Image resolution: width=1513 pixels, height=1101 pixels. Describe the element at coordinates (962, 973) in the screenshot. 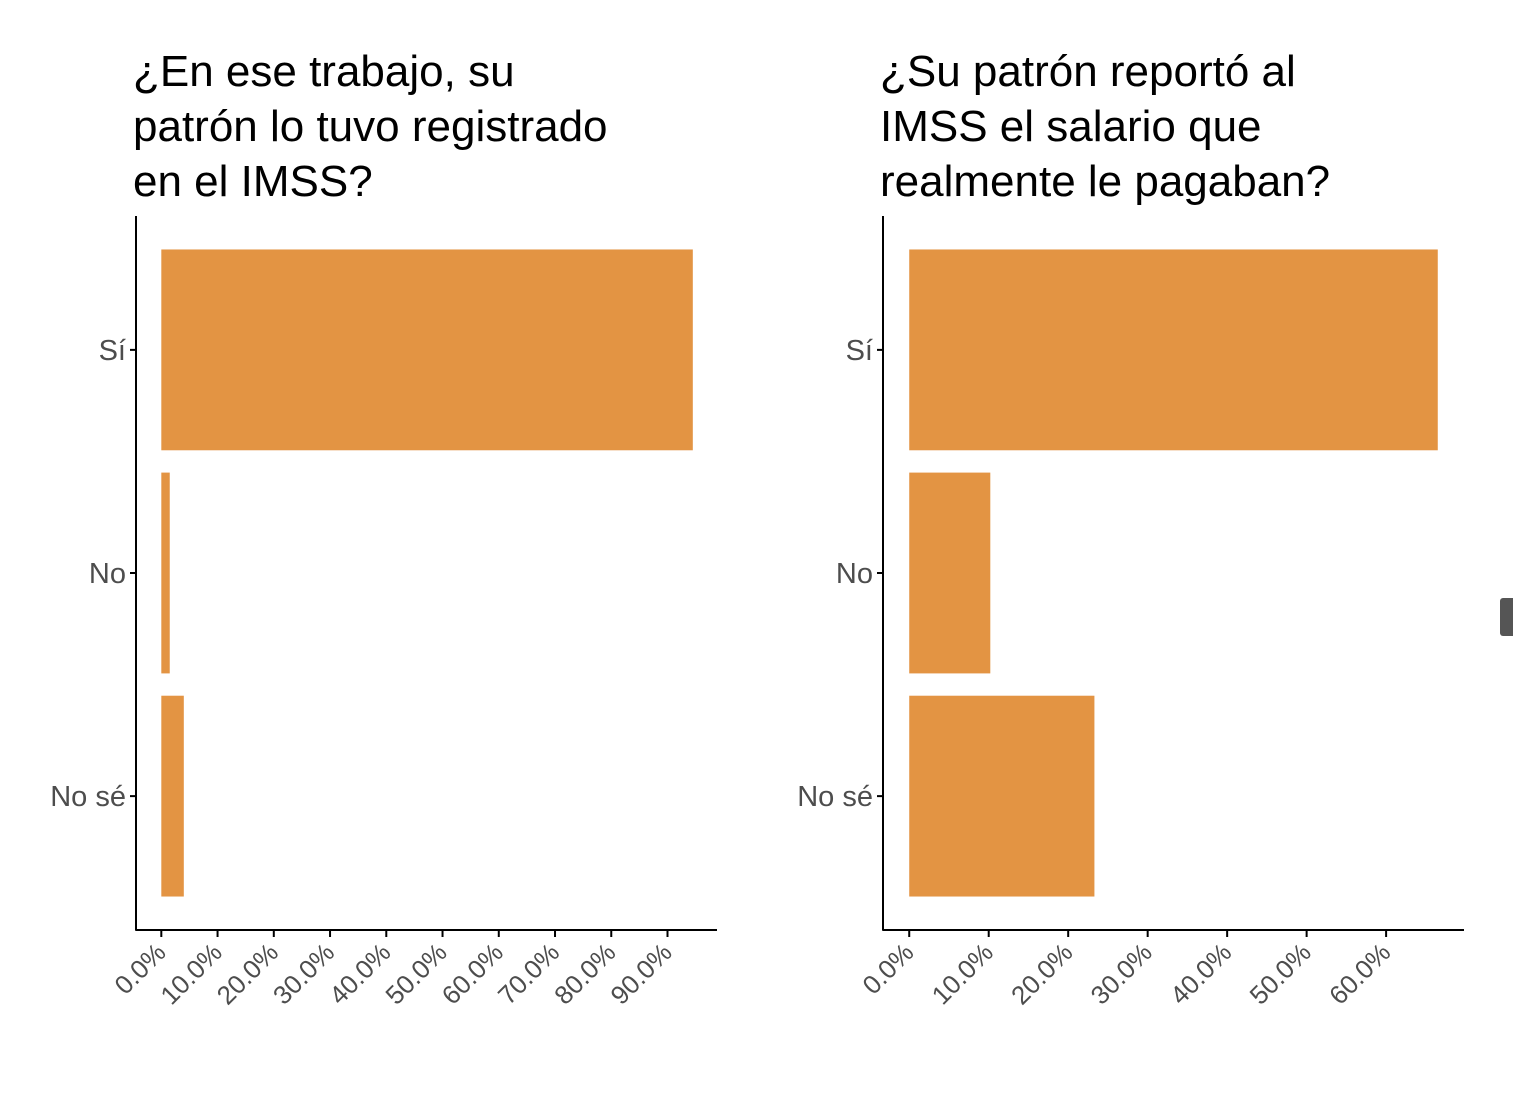

I see `tick-label-right-1: 10.0%` at that location.